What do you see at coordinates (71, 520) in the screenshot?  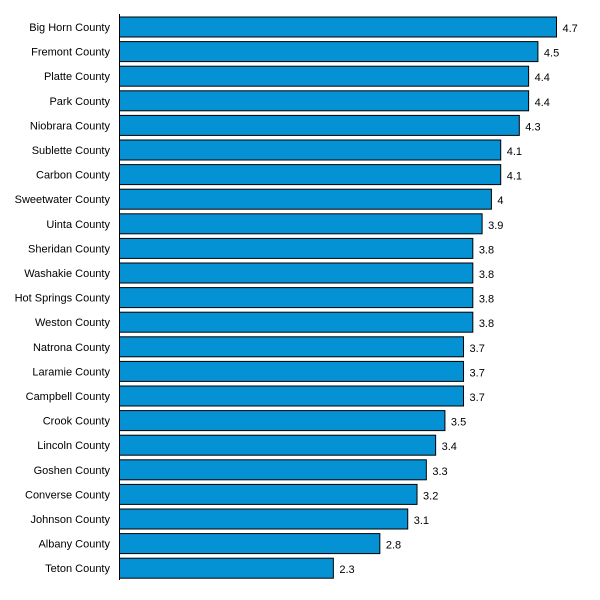 I see `category-label: Johnson County` at bounding box center [71, 520].